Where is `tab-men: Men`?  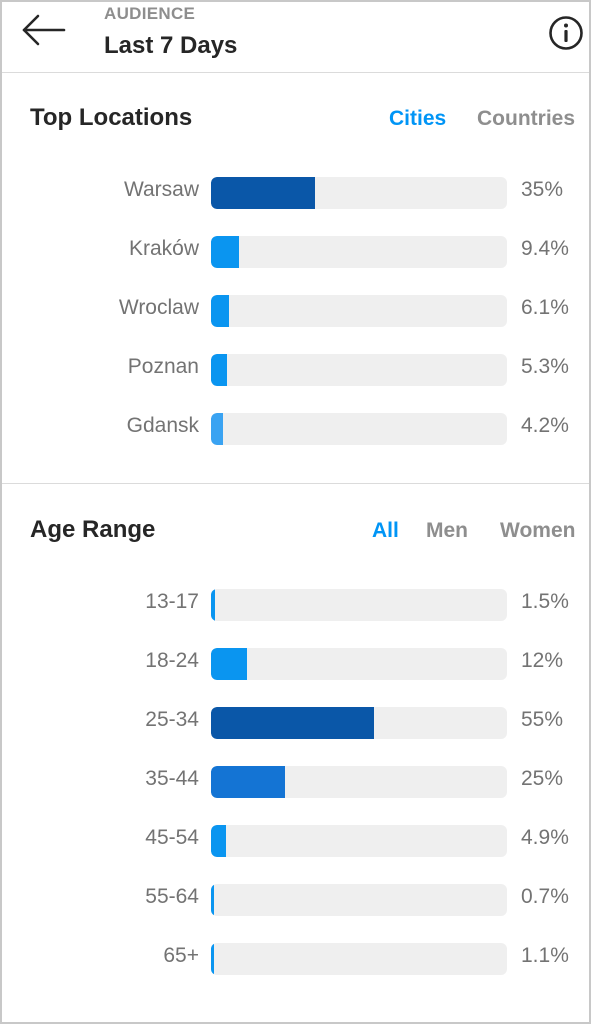
tab-men: Men is located at coordinates (447, 530).